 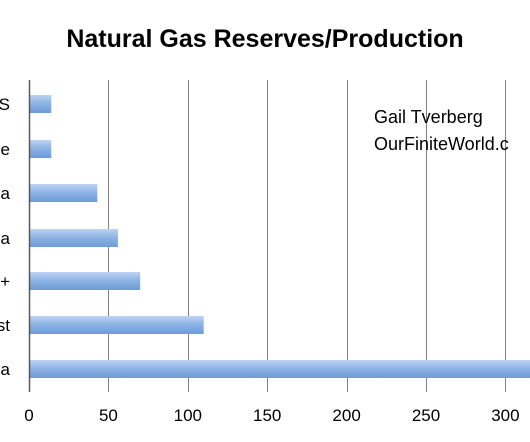 I want to click on category-label-7: a, so click(x=6, y=369).